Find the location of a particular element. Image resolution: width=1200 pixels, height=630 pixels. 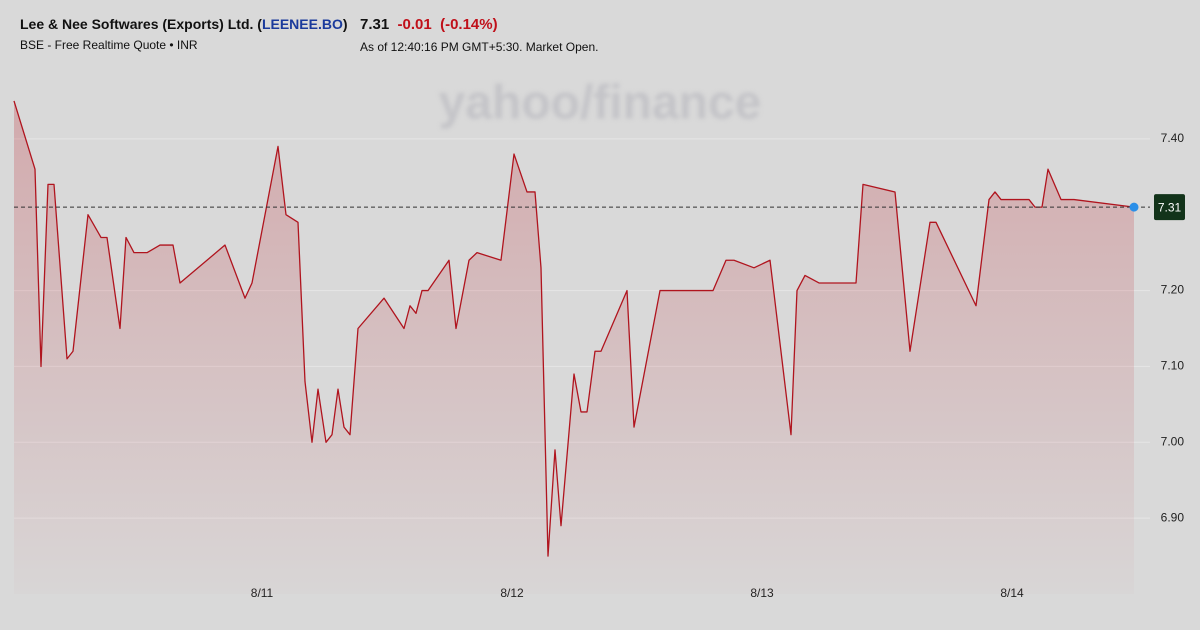

last-point is located at coordinates (1134, 207).